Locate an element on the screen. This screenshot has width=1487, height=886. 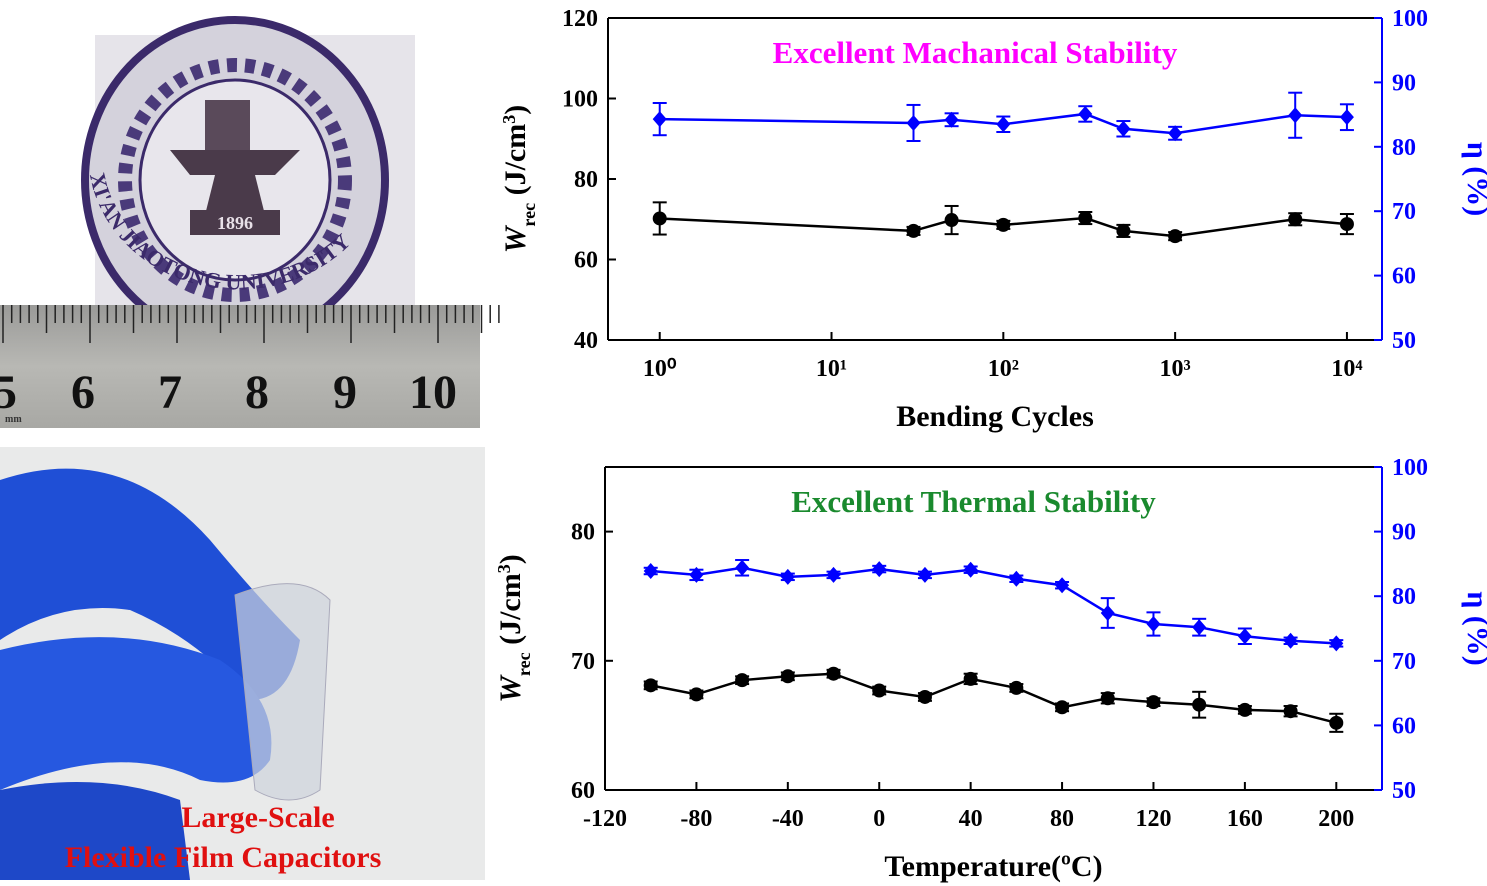
x-tick-label: -80 is located at coordinates (696, 819).